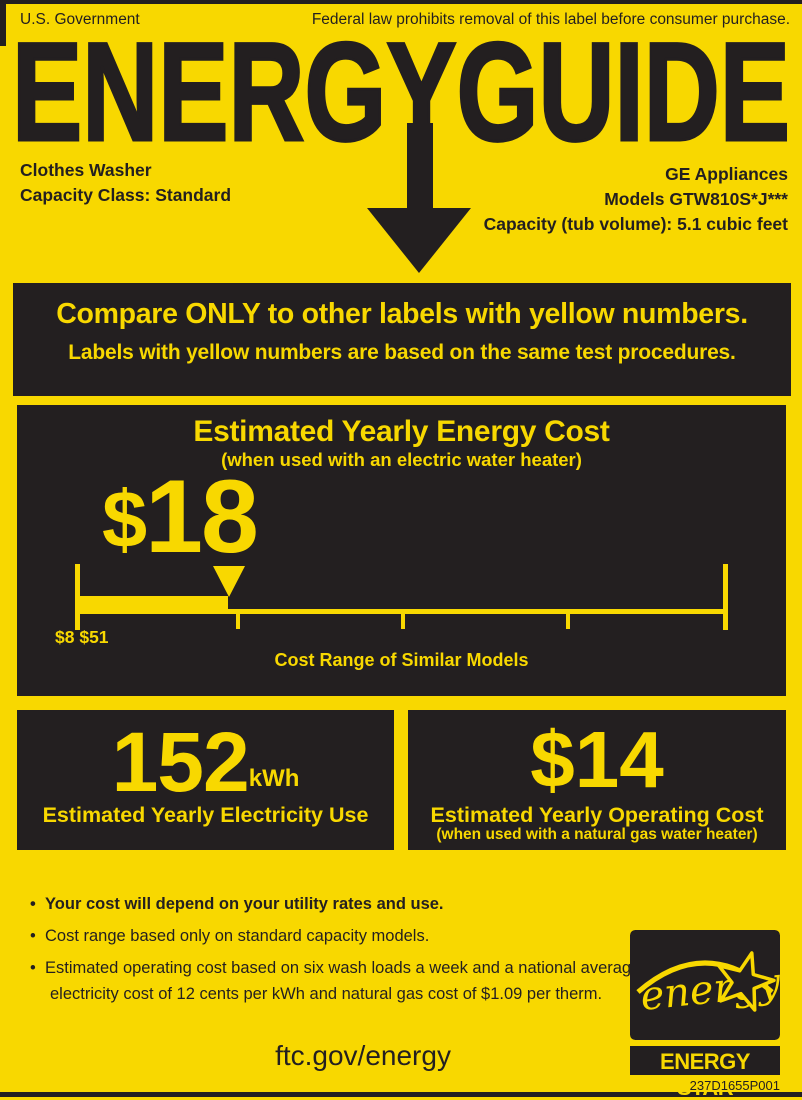  What do you see at coordinates (726, 174) in the screenshot?
I see `manufacturer: GE Appliances` at bounding box center [726, 174].